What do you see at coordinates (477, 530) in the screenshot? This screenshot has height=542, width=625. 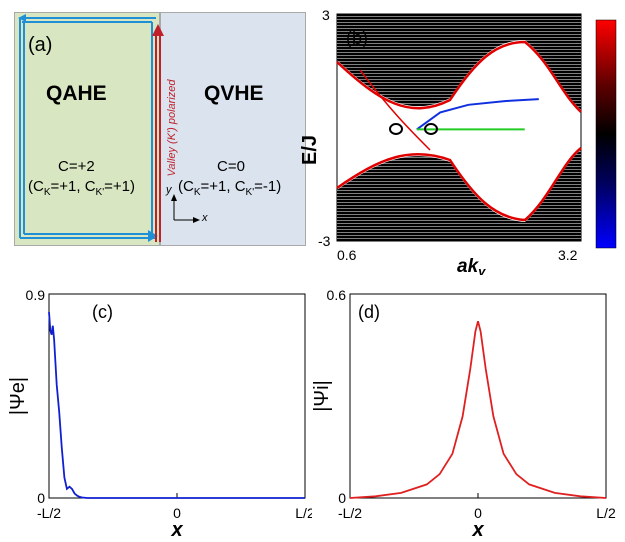 I see `panel-d-xlabel: x` at bounding box center [477, 530].